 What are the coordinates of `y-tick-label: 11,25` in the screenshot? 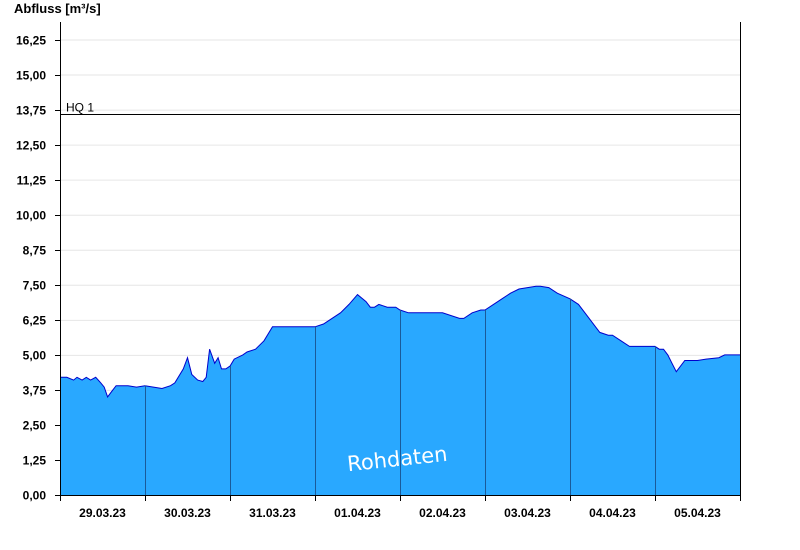 It's located at (32, 181).